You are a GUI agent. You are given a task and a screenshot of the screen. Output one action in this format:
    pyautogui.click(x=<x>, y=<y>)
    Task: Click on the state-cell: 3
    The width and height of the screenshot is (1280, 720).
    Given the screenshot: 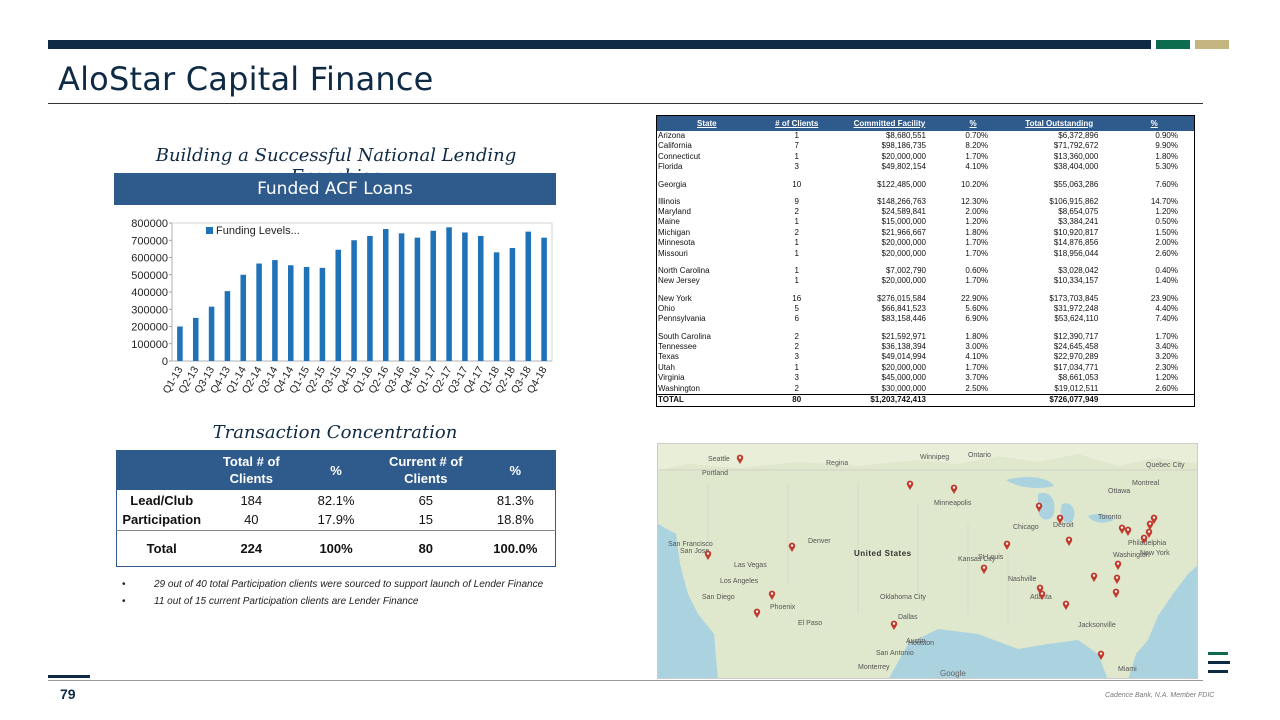 What is the action you would take?
    pyautogui.click(x=796, y=378)
    